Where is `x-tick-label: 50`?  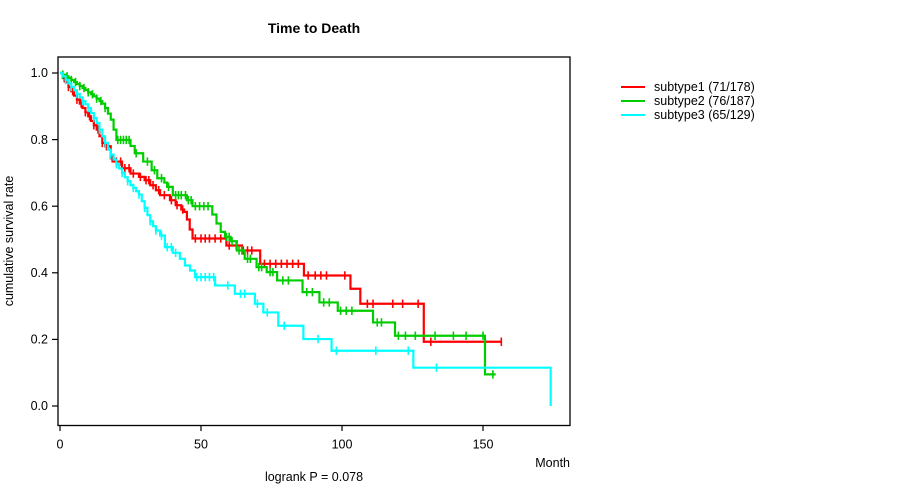 x-tick-label: 50 is located at coordinates (201, 445).